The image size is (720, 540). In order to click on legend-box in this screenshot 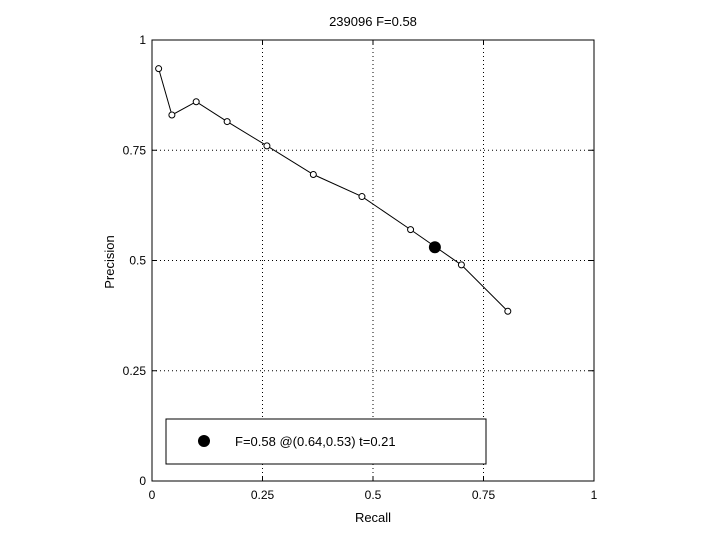, I will do `click(326, 441)`.